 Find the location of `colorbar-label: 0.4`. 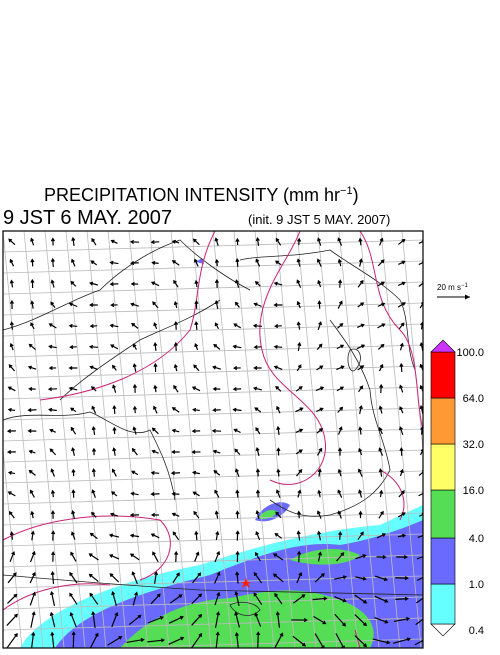

colorbar-label: 0.4 is located at coordinates (476, 631).